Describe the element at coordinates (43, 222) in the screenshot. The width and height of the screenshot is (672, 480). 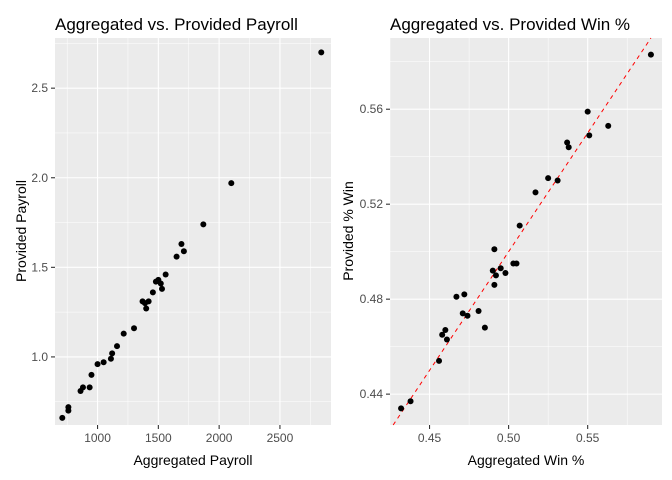
I see `payroll-y-ticks: 1.0 1.5 2.0 2.5` at that location.